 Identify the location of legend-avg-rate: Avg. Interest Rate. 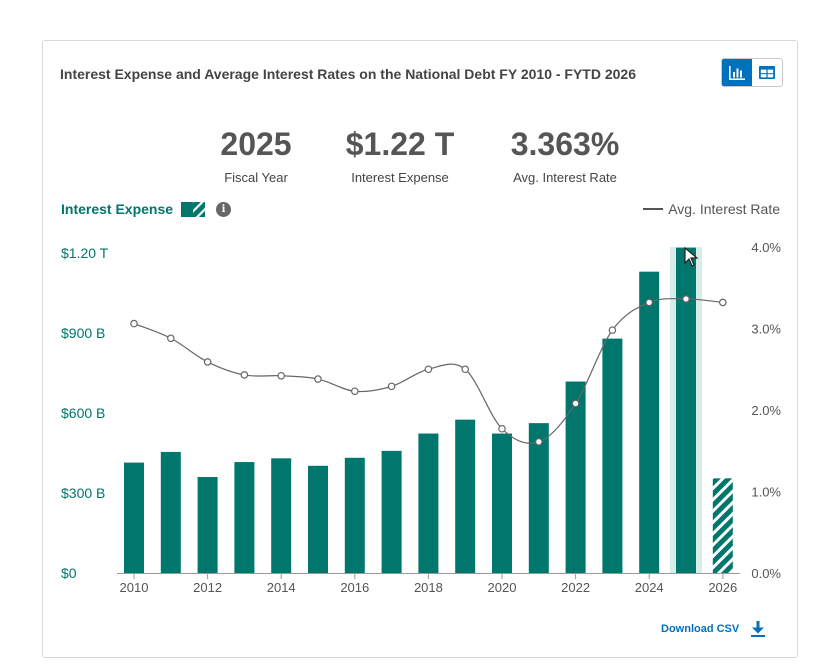
(711, 209).